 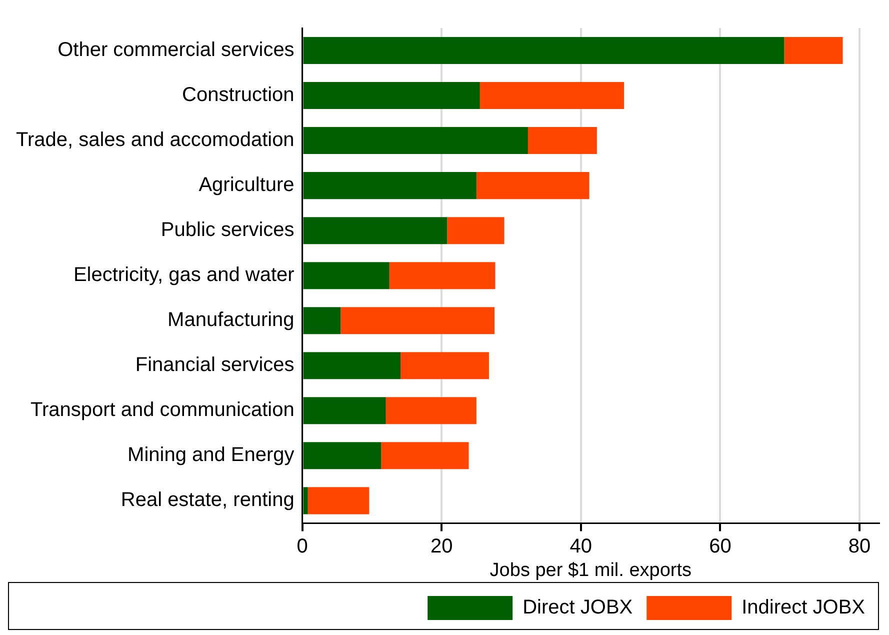 What do you see at coordinates (155, 140) in the screenshot?
I see `y-tick-label: Trade, sales and accomodation` at bounding box center [155, 140].